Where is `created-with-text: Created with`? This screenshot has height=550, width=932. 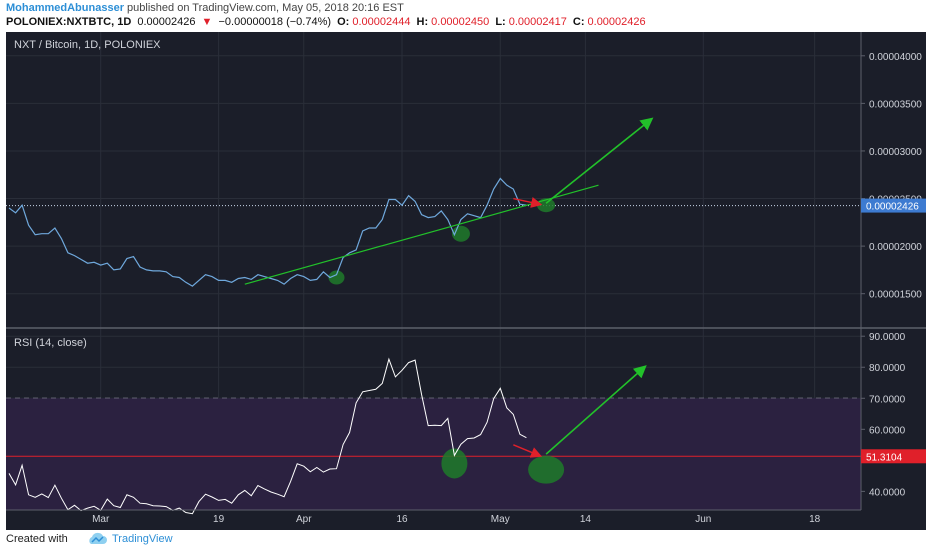 created-with-text: Created with is located at coordinates (37, 539).